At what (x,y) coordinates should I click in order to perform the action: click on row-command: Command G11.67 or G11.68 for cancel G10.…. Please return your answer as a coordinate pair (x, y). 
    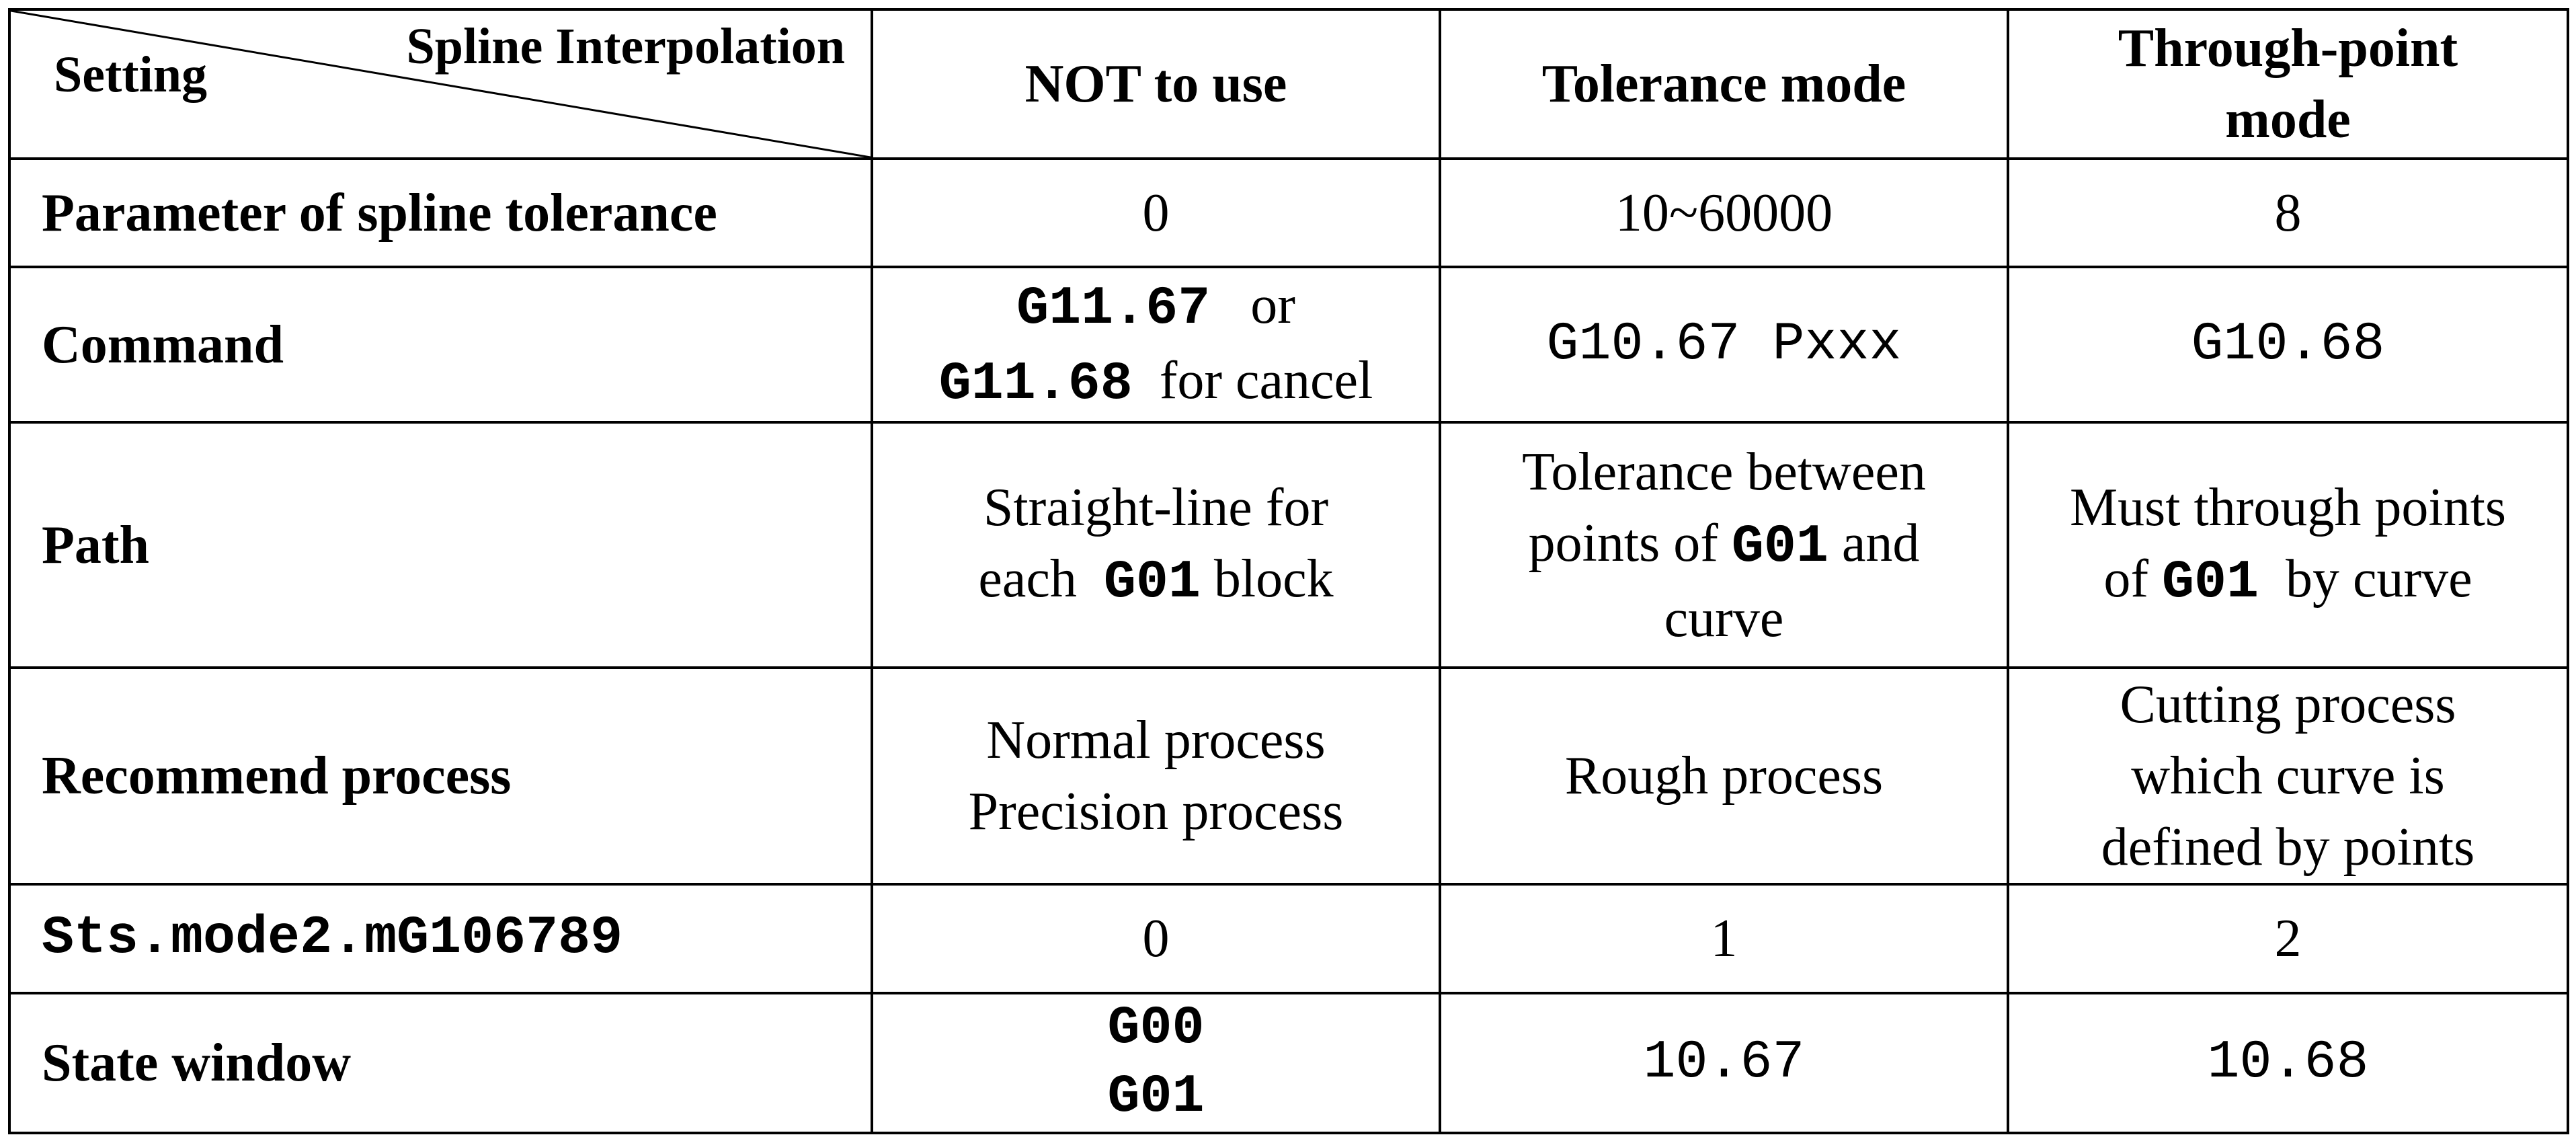
    Looking at the image, I should click on (1288, 345).